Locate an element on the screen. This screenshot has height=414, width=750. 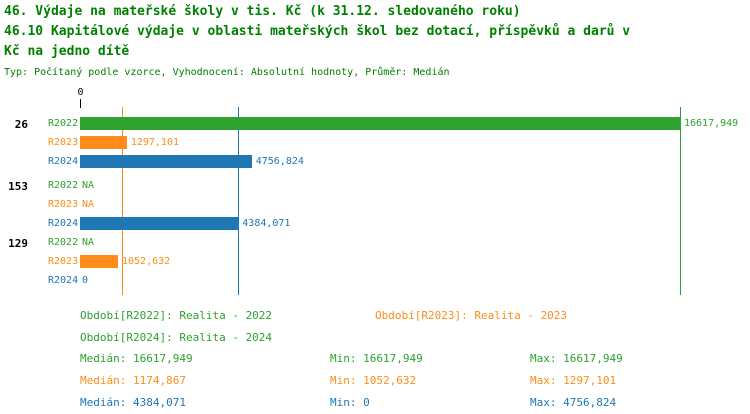
bar-129-r2023 is located at coordinates (99, 261).